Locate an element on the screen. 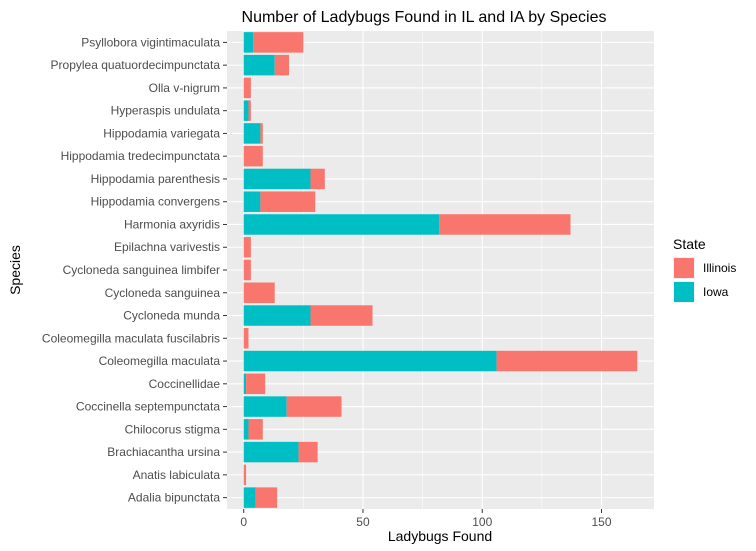  legend-label-illinois: Illinois is located at coordinates (719, 268).